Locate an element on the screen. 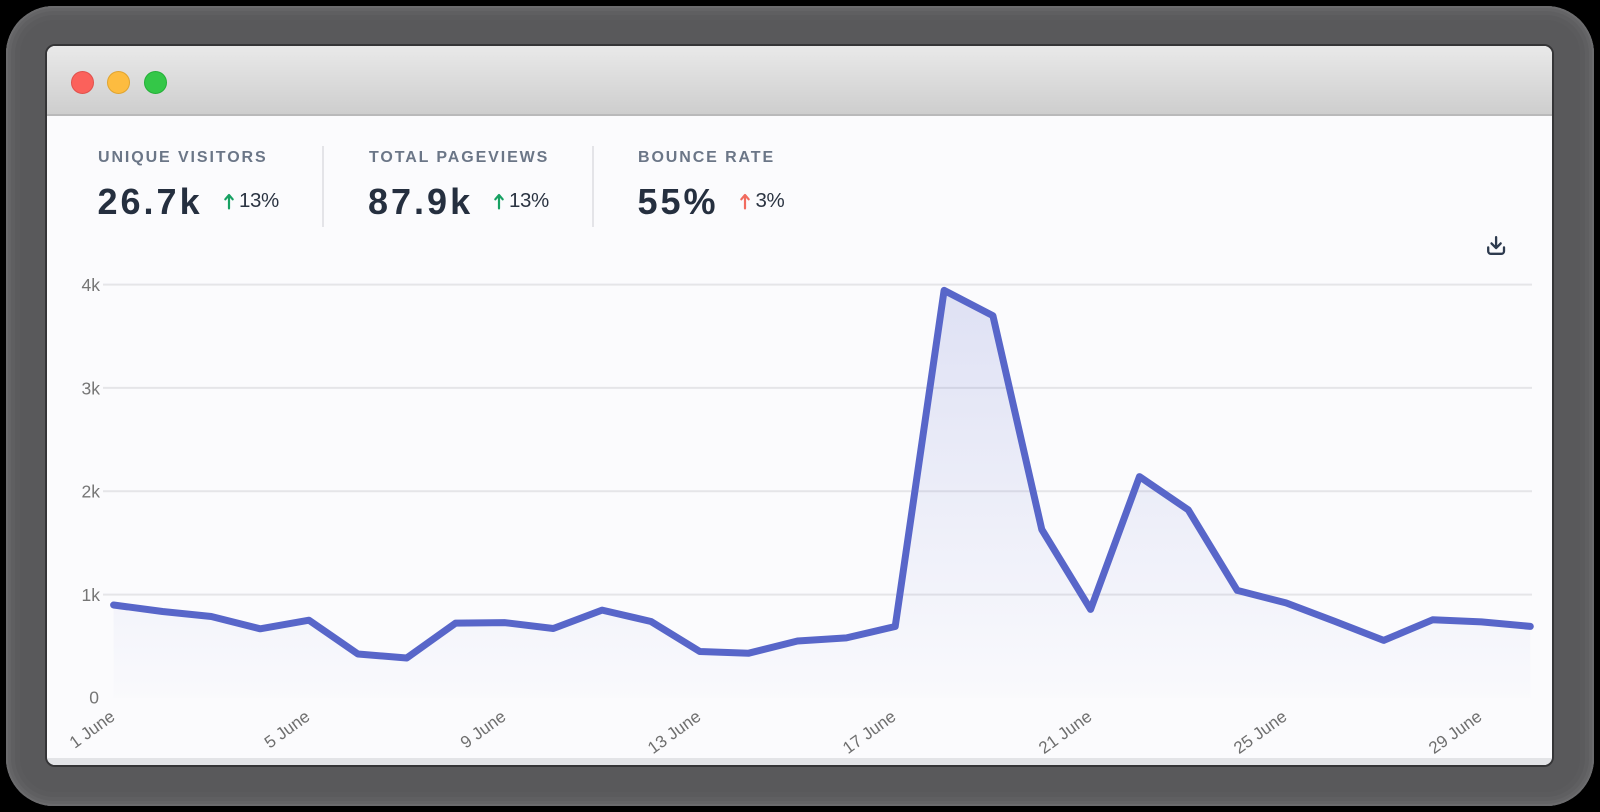 The height and width of the screenshot is (812, 1600). svg-text: 1 June is located at coordinates (92, 729).